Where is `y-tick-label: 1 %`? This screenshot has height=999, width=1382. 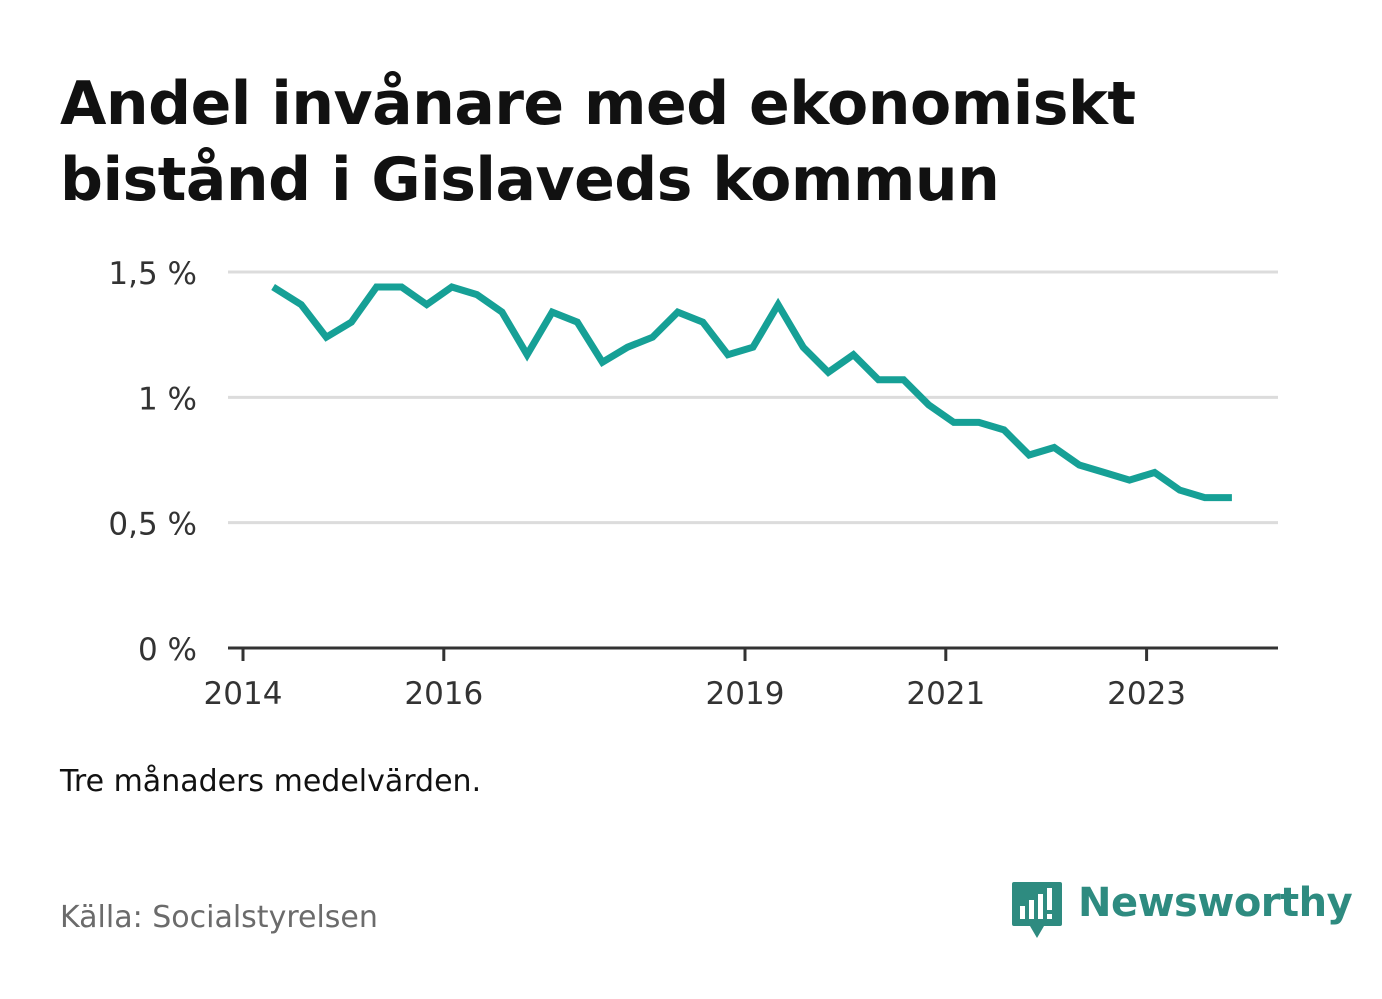
y-tick-label: 1 % is located at coordinates (167, 399).